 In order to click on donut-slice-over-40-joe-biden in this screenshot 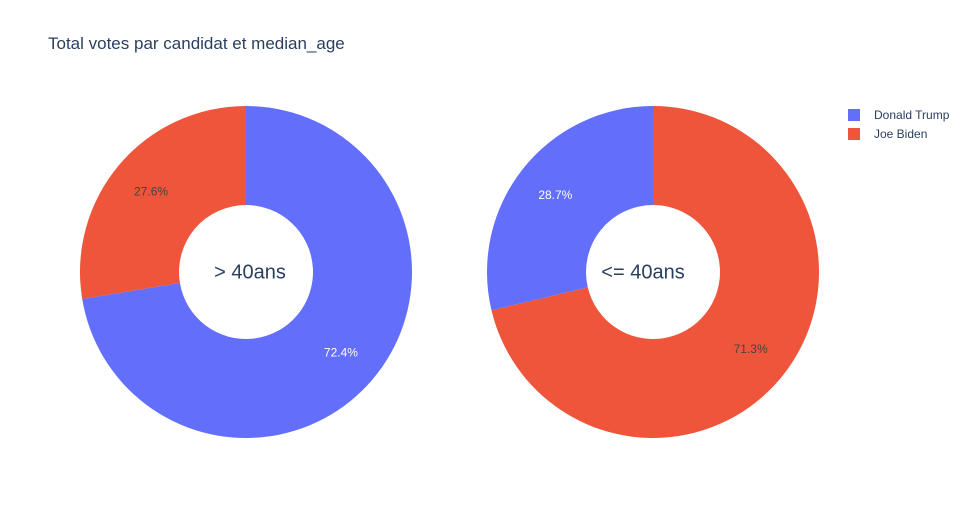, I will do `click(163, 202)`.